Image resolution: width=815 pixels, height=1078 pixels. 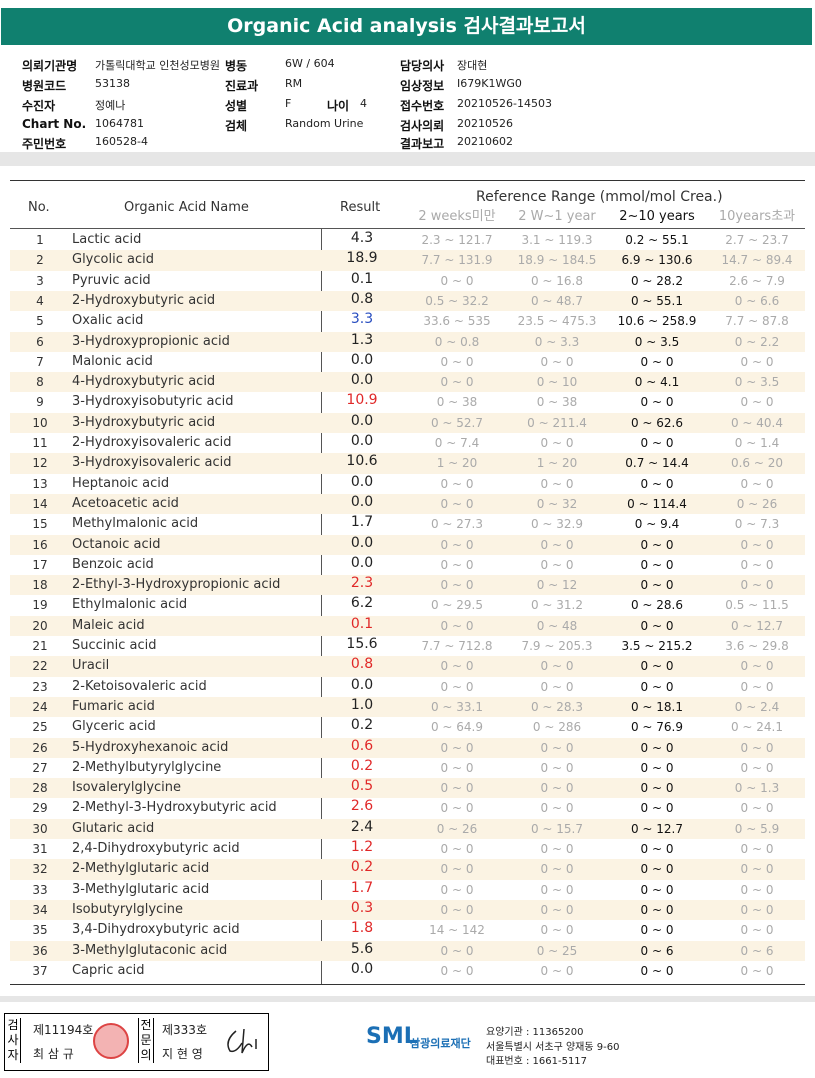 What do you see at coordinates (362, 278) in the screenshot?
I see `row-result: 0.1` at bounding box center [362, 278].